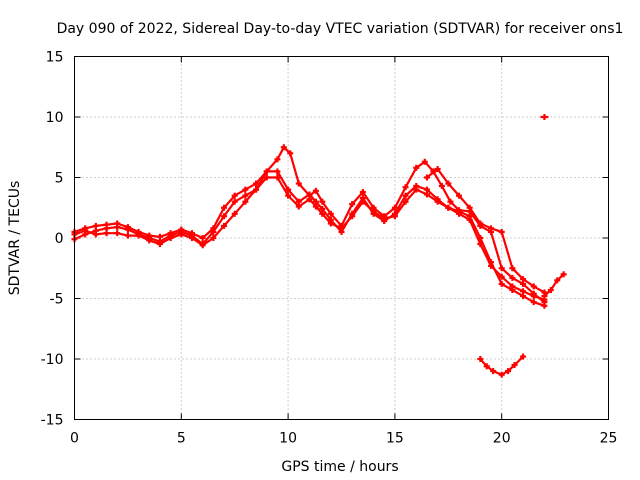 The image size is (640, 480). What do you see at coordinates (15, 238) in the screenshot?
I see `y-axis-label: SDTVAR / TECUs` at bounding box center [15, 238].